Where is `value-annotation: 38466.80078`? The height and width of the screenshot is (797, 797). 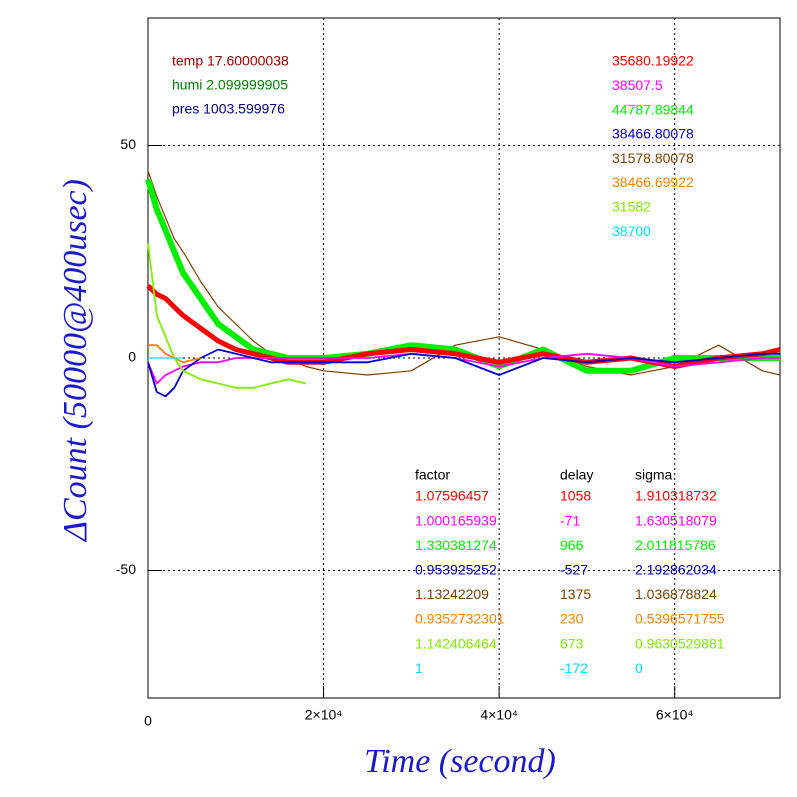 value-annotation: 38466.80078 is located at coordinates (653, 134).